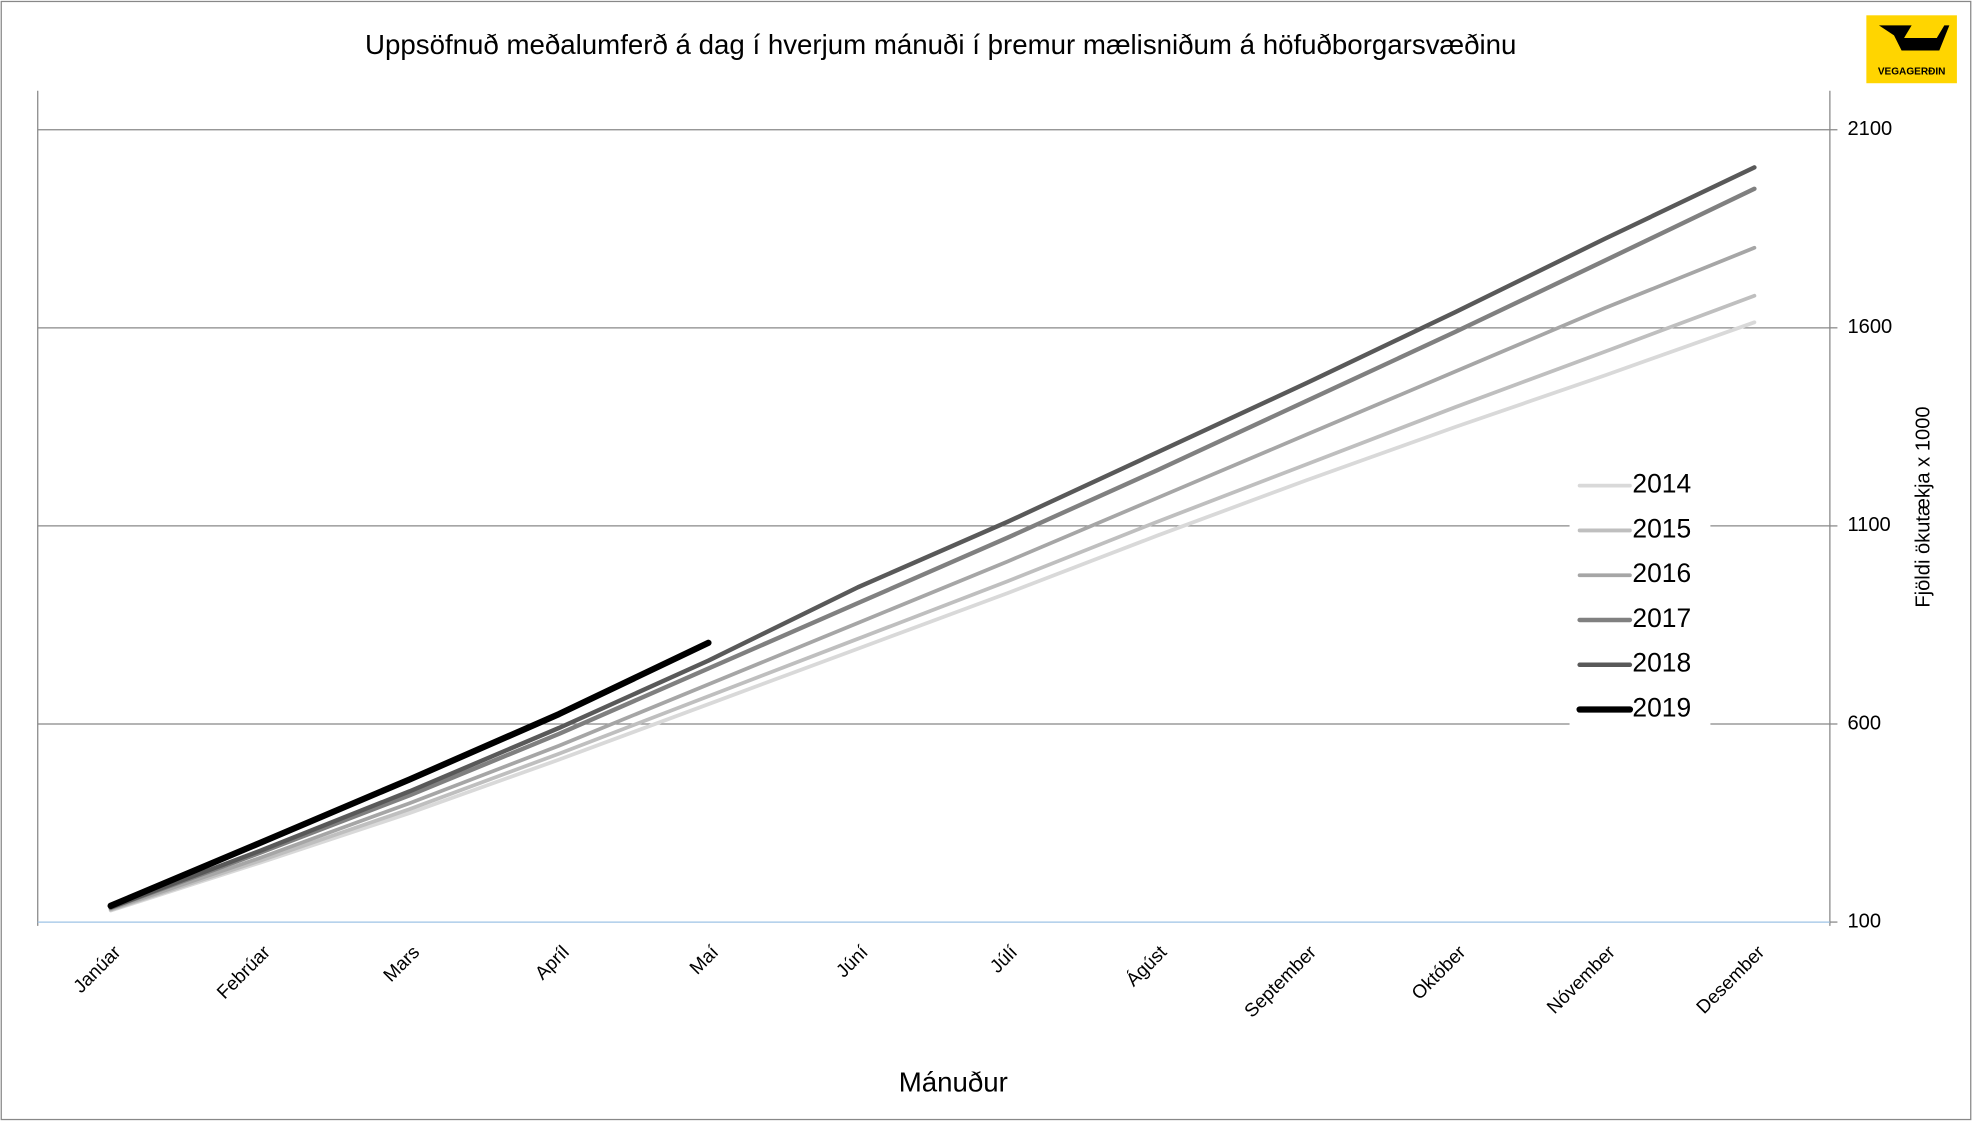 This screenshot has width=1972, height=1126. I want to click on logo: VEGAGERÐIN, so click(1911, 49).